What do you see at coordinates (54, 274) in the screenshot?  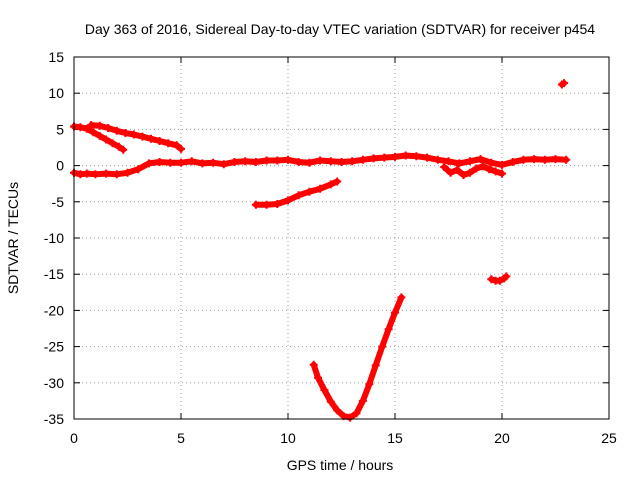 I see `y-tick-label: -15` at bounding box center [54, 274].